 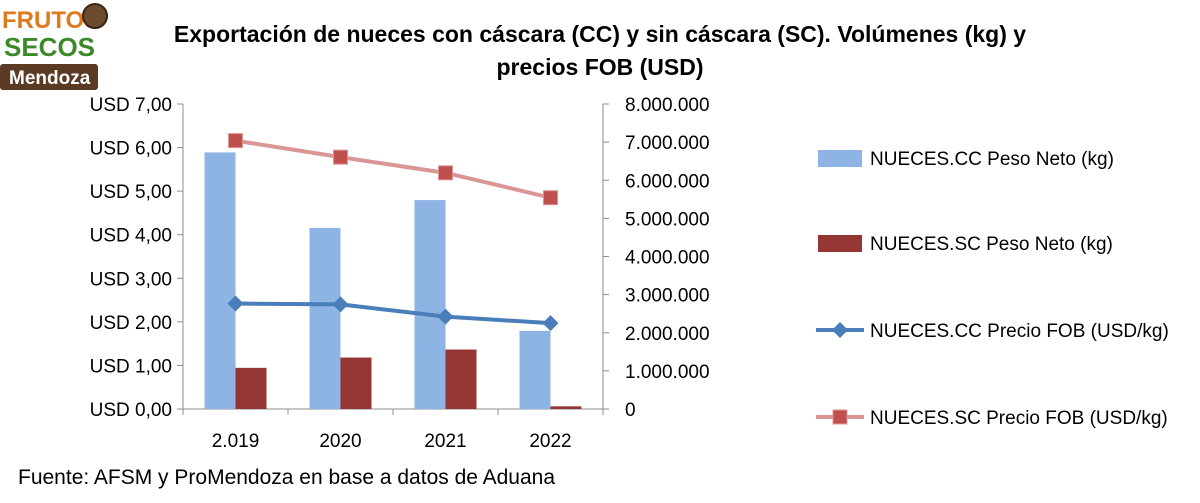 I want to click on x-axis: 2.019 2020 2021 2022, so click(x=393, y=430).